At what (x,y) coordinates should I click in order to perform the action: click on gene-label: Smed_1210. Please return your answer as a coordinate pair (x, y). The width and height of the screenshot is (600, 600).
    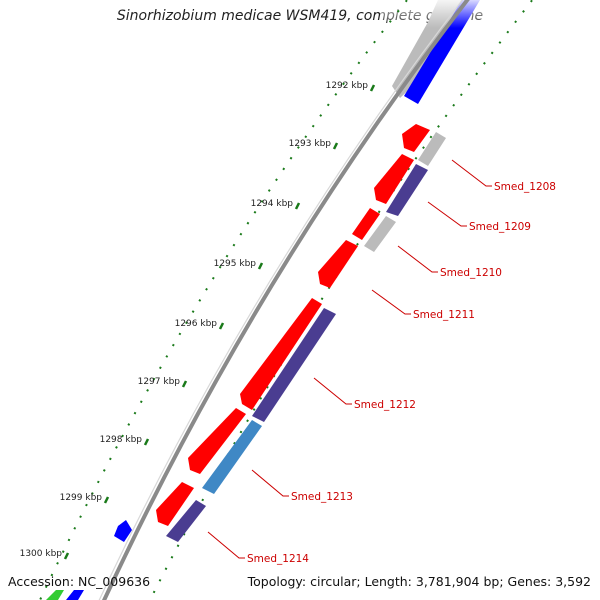
    Looking at the image, I should click on (471, 273).